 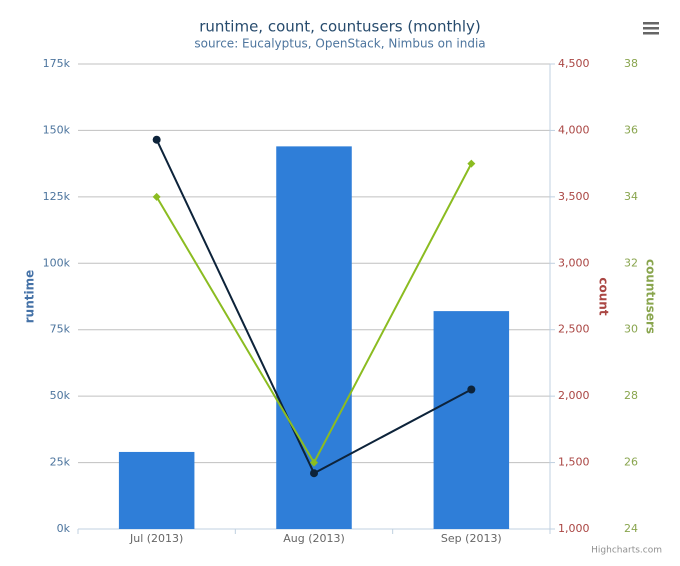 I want to click on y-tick-label: 25k, so click(x=60, y=462).